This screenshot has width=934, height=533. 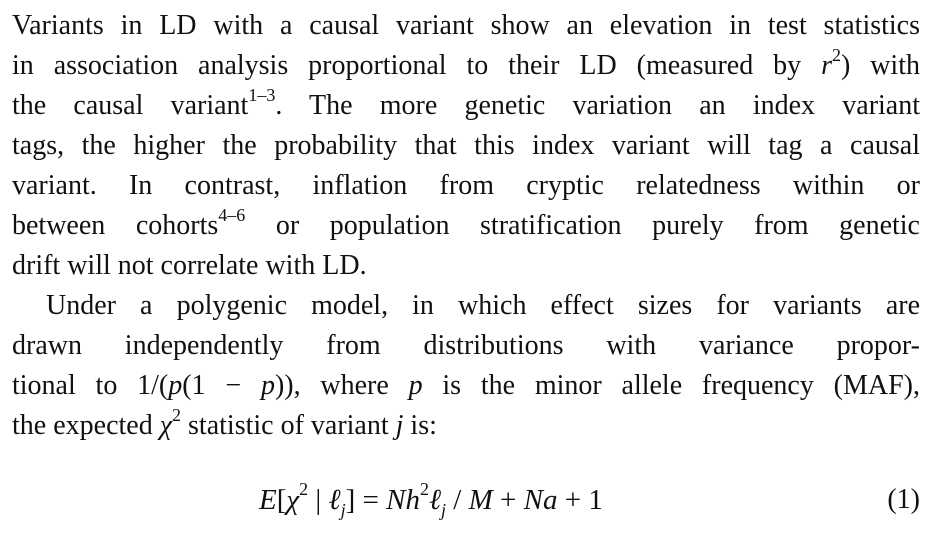 I want to click on equation-1: E[χ2 | ℓj] = Nh2ℓj / M + Na + 1 (1), so click(x=467, y=500).